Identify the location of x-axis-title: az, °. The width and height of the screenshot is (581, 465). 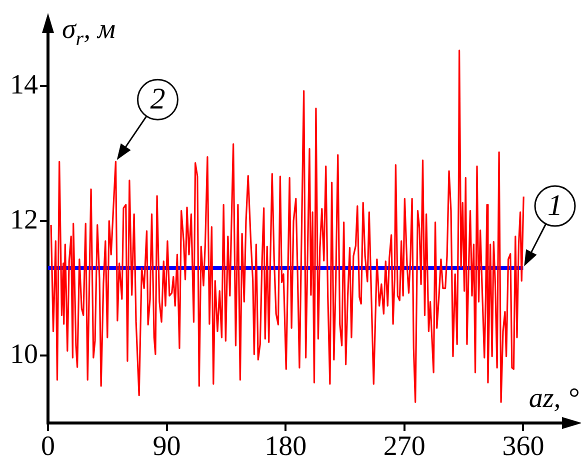
(553, 398).